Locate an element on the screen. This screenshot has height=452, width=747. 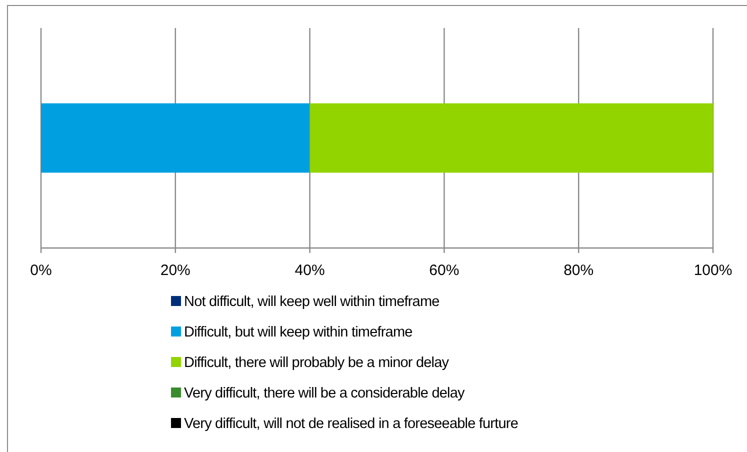
x-tick-label: 20% is located at coordinates (175, 270).